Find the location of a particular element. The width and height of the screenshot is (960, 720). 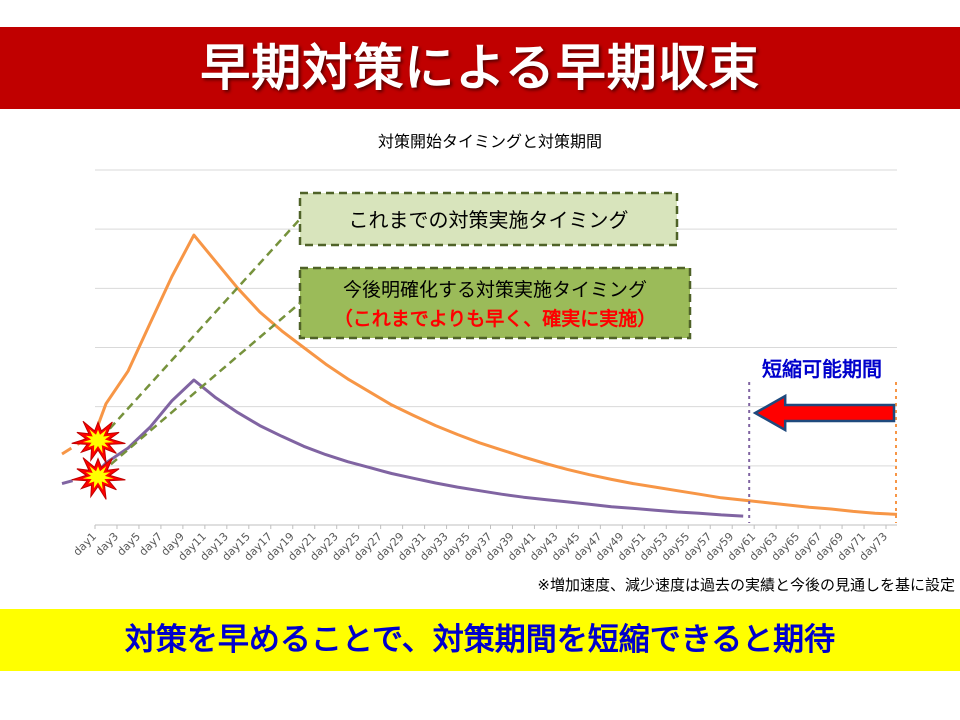

callout-future-timing-line2: （これまでよりも早く、確実に実施） is located at coordinates (495, 318).